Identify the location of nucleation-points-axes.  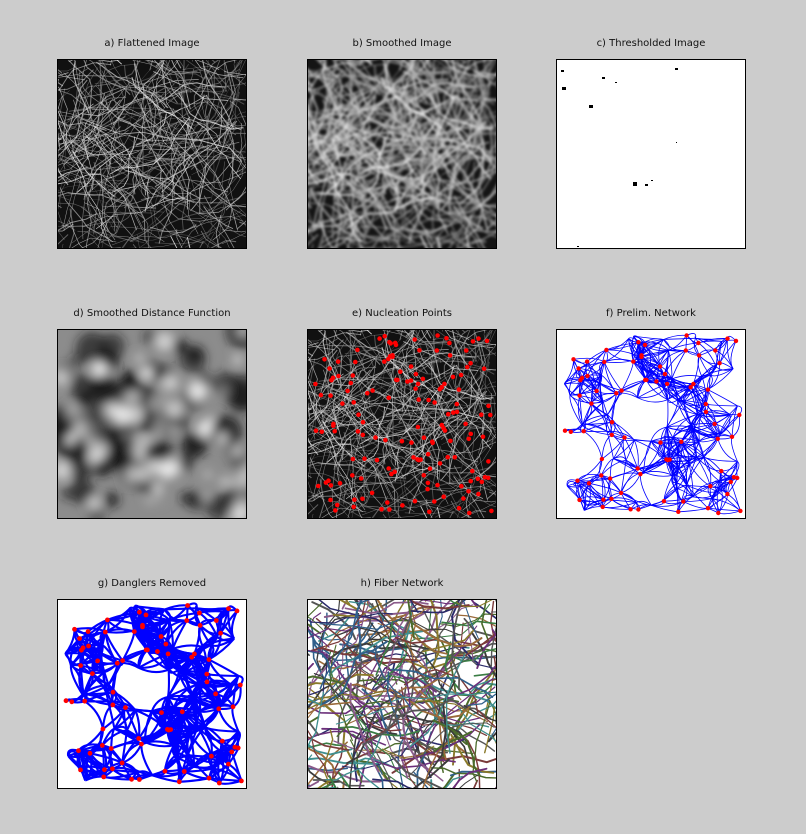
(402, 424).